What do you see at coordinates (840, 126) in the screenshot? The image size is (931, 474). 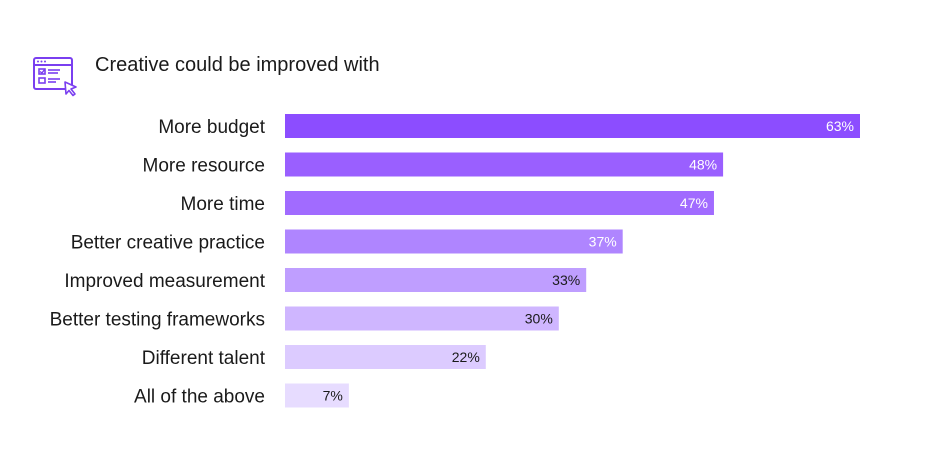 I see `value-label: 63%` at bounding box center [840, 126].